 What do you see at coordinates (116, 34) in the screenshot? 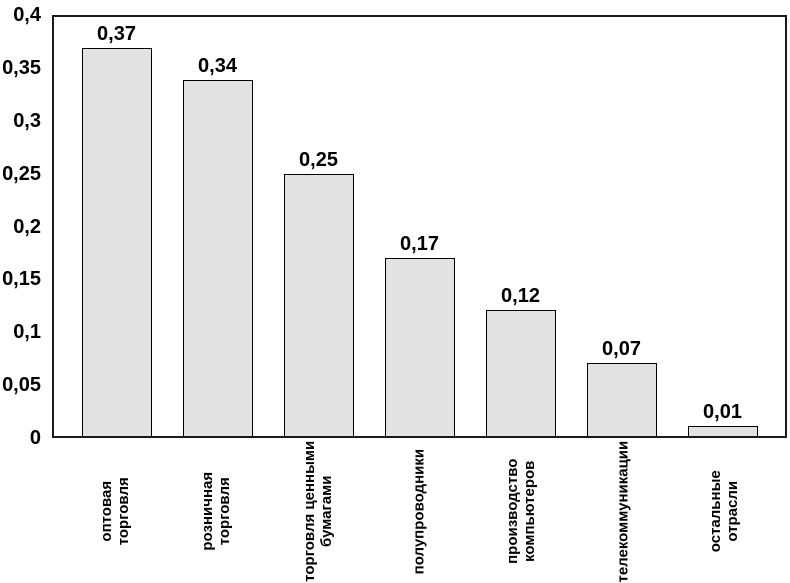
I see `bar-value-label: 0,37` at bounding box center [116, 34].